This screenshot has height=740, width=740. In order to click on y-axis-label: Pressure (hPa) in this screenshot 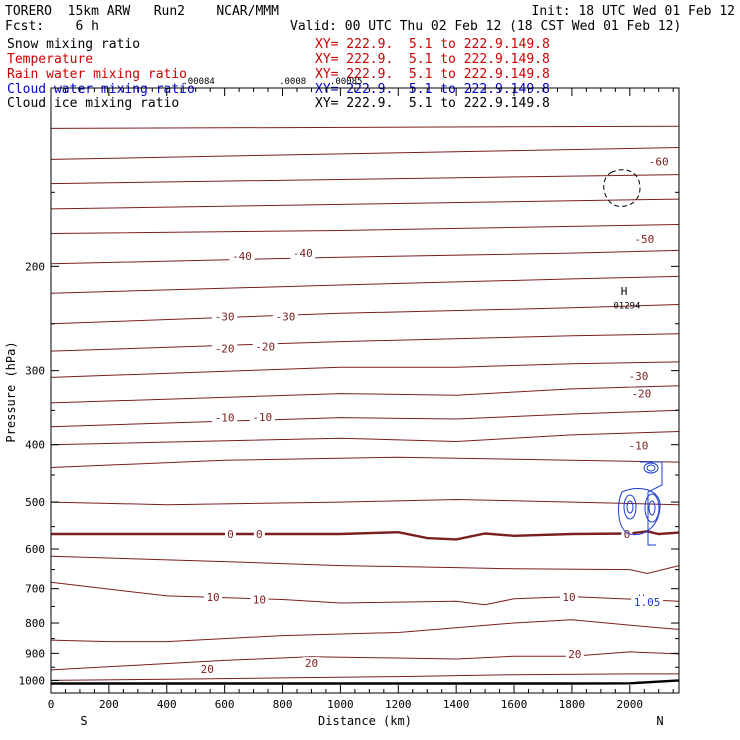, I will do `click(11, 391)`.